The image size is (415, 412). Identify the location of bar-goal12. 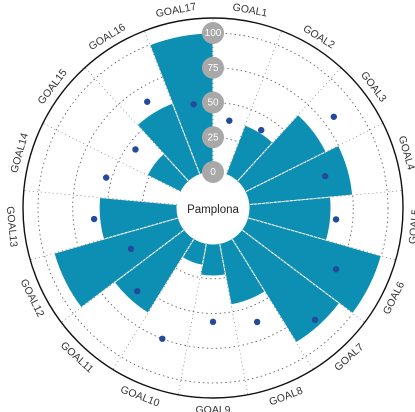
(119, 263).